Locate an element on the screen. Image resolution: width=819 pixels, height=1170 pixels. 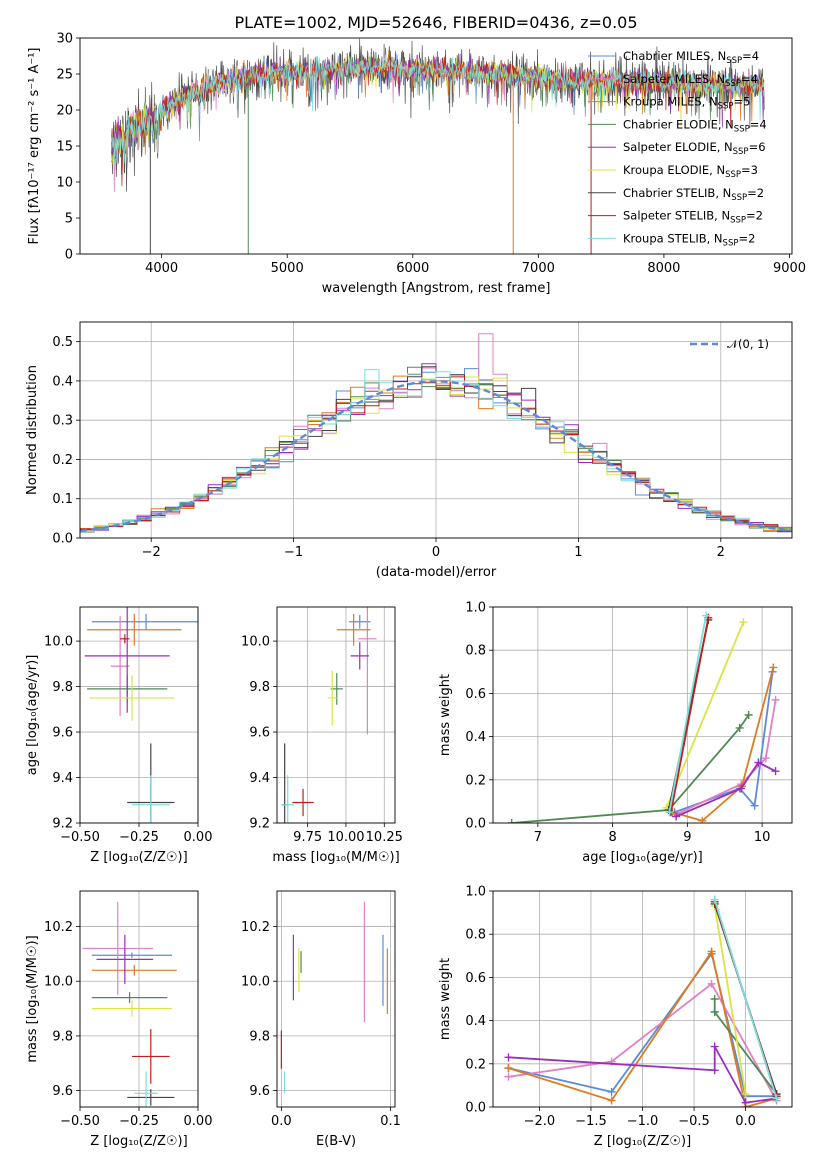
legend-entry: 𝒩(0, 1) is located at coordinates (748, 344).